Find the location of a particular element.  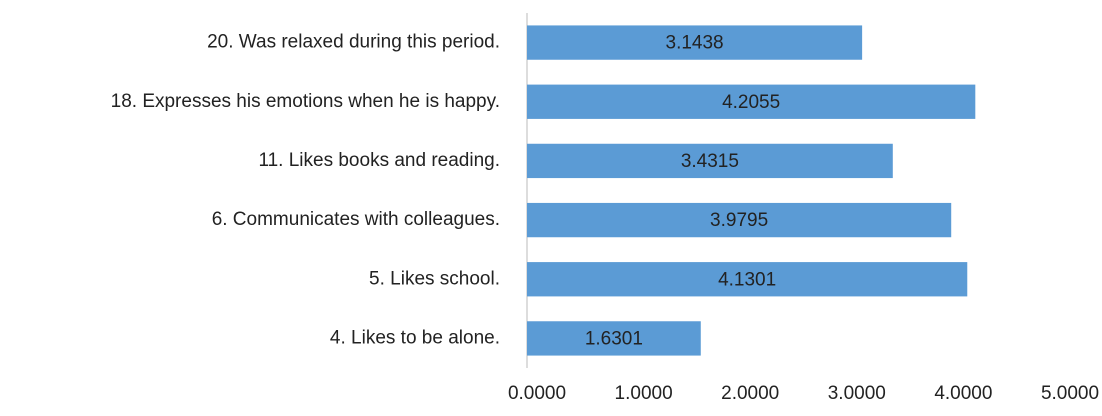

x-tick-label: 3.0000 is located at coordinates (857, 393).